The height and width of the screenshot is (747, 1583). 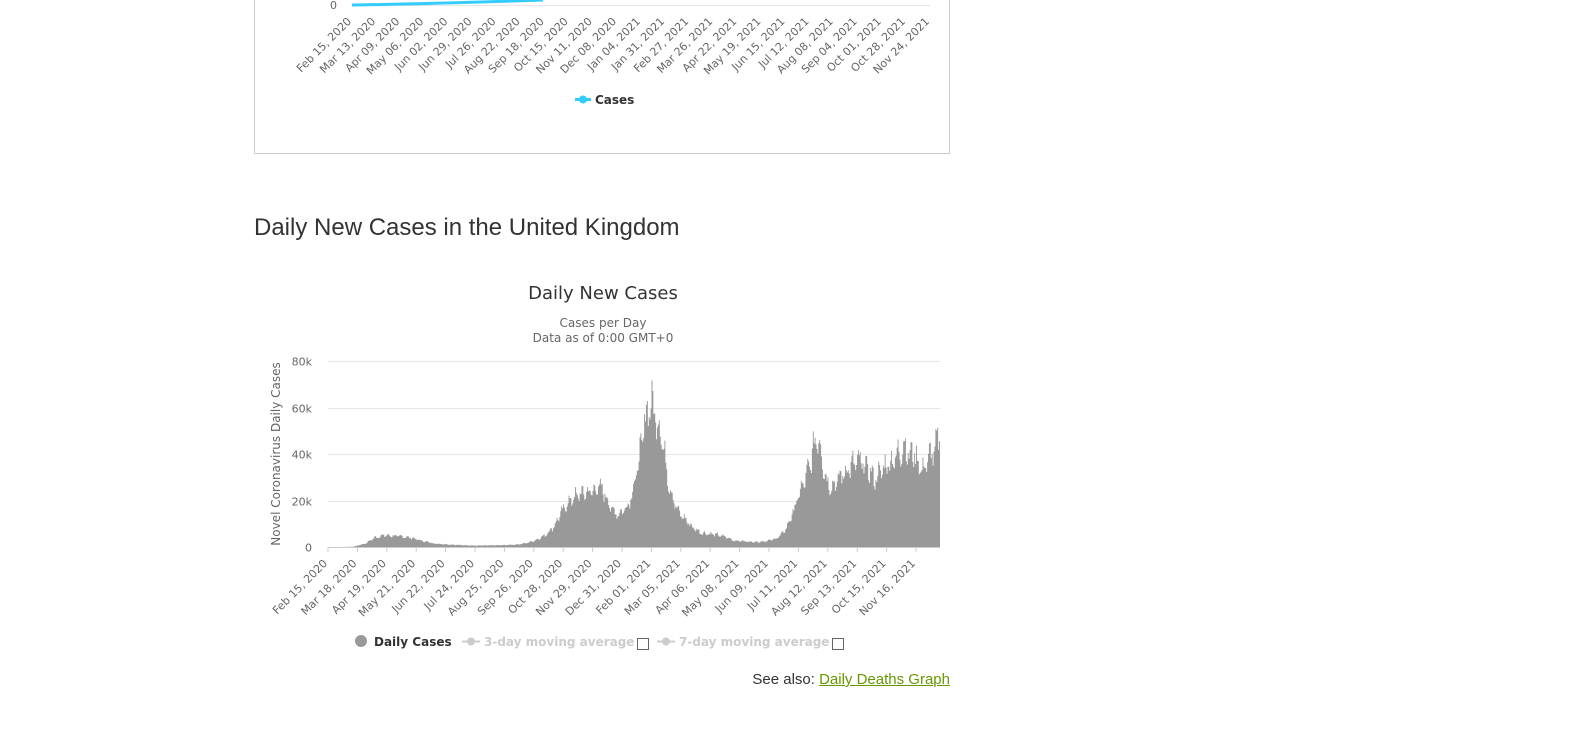 I want to click on legend-marker-daily-cases, so click(x=361, y=641).